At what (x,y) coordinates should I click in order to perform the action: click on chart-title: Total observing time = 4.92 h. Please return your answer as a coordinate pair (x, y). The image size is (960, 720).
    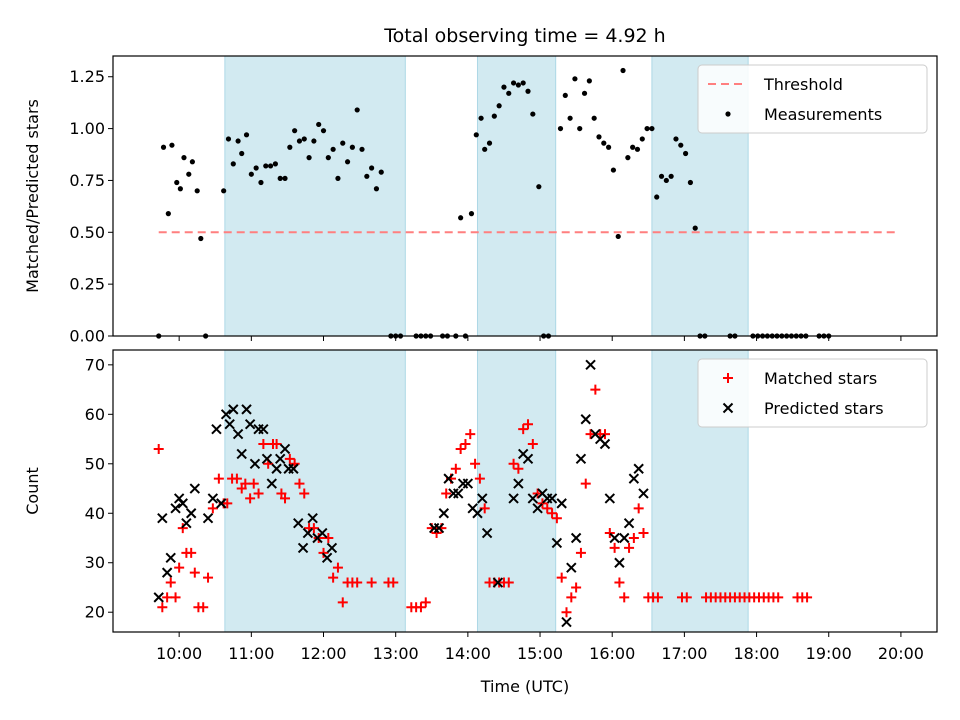
    Looking at the image, I should click on (524, 36).